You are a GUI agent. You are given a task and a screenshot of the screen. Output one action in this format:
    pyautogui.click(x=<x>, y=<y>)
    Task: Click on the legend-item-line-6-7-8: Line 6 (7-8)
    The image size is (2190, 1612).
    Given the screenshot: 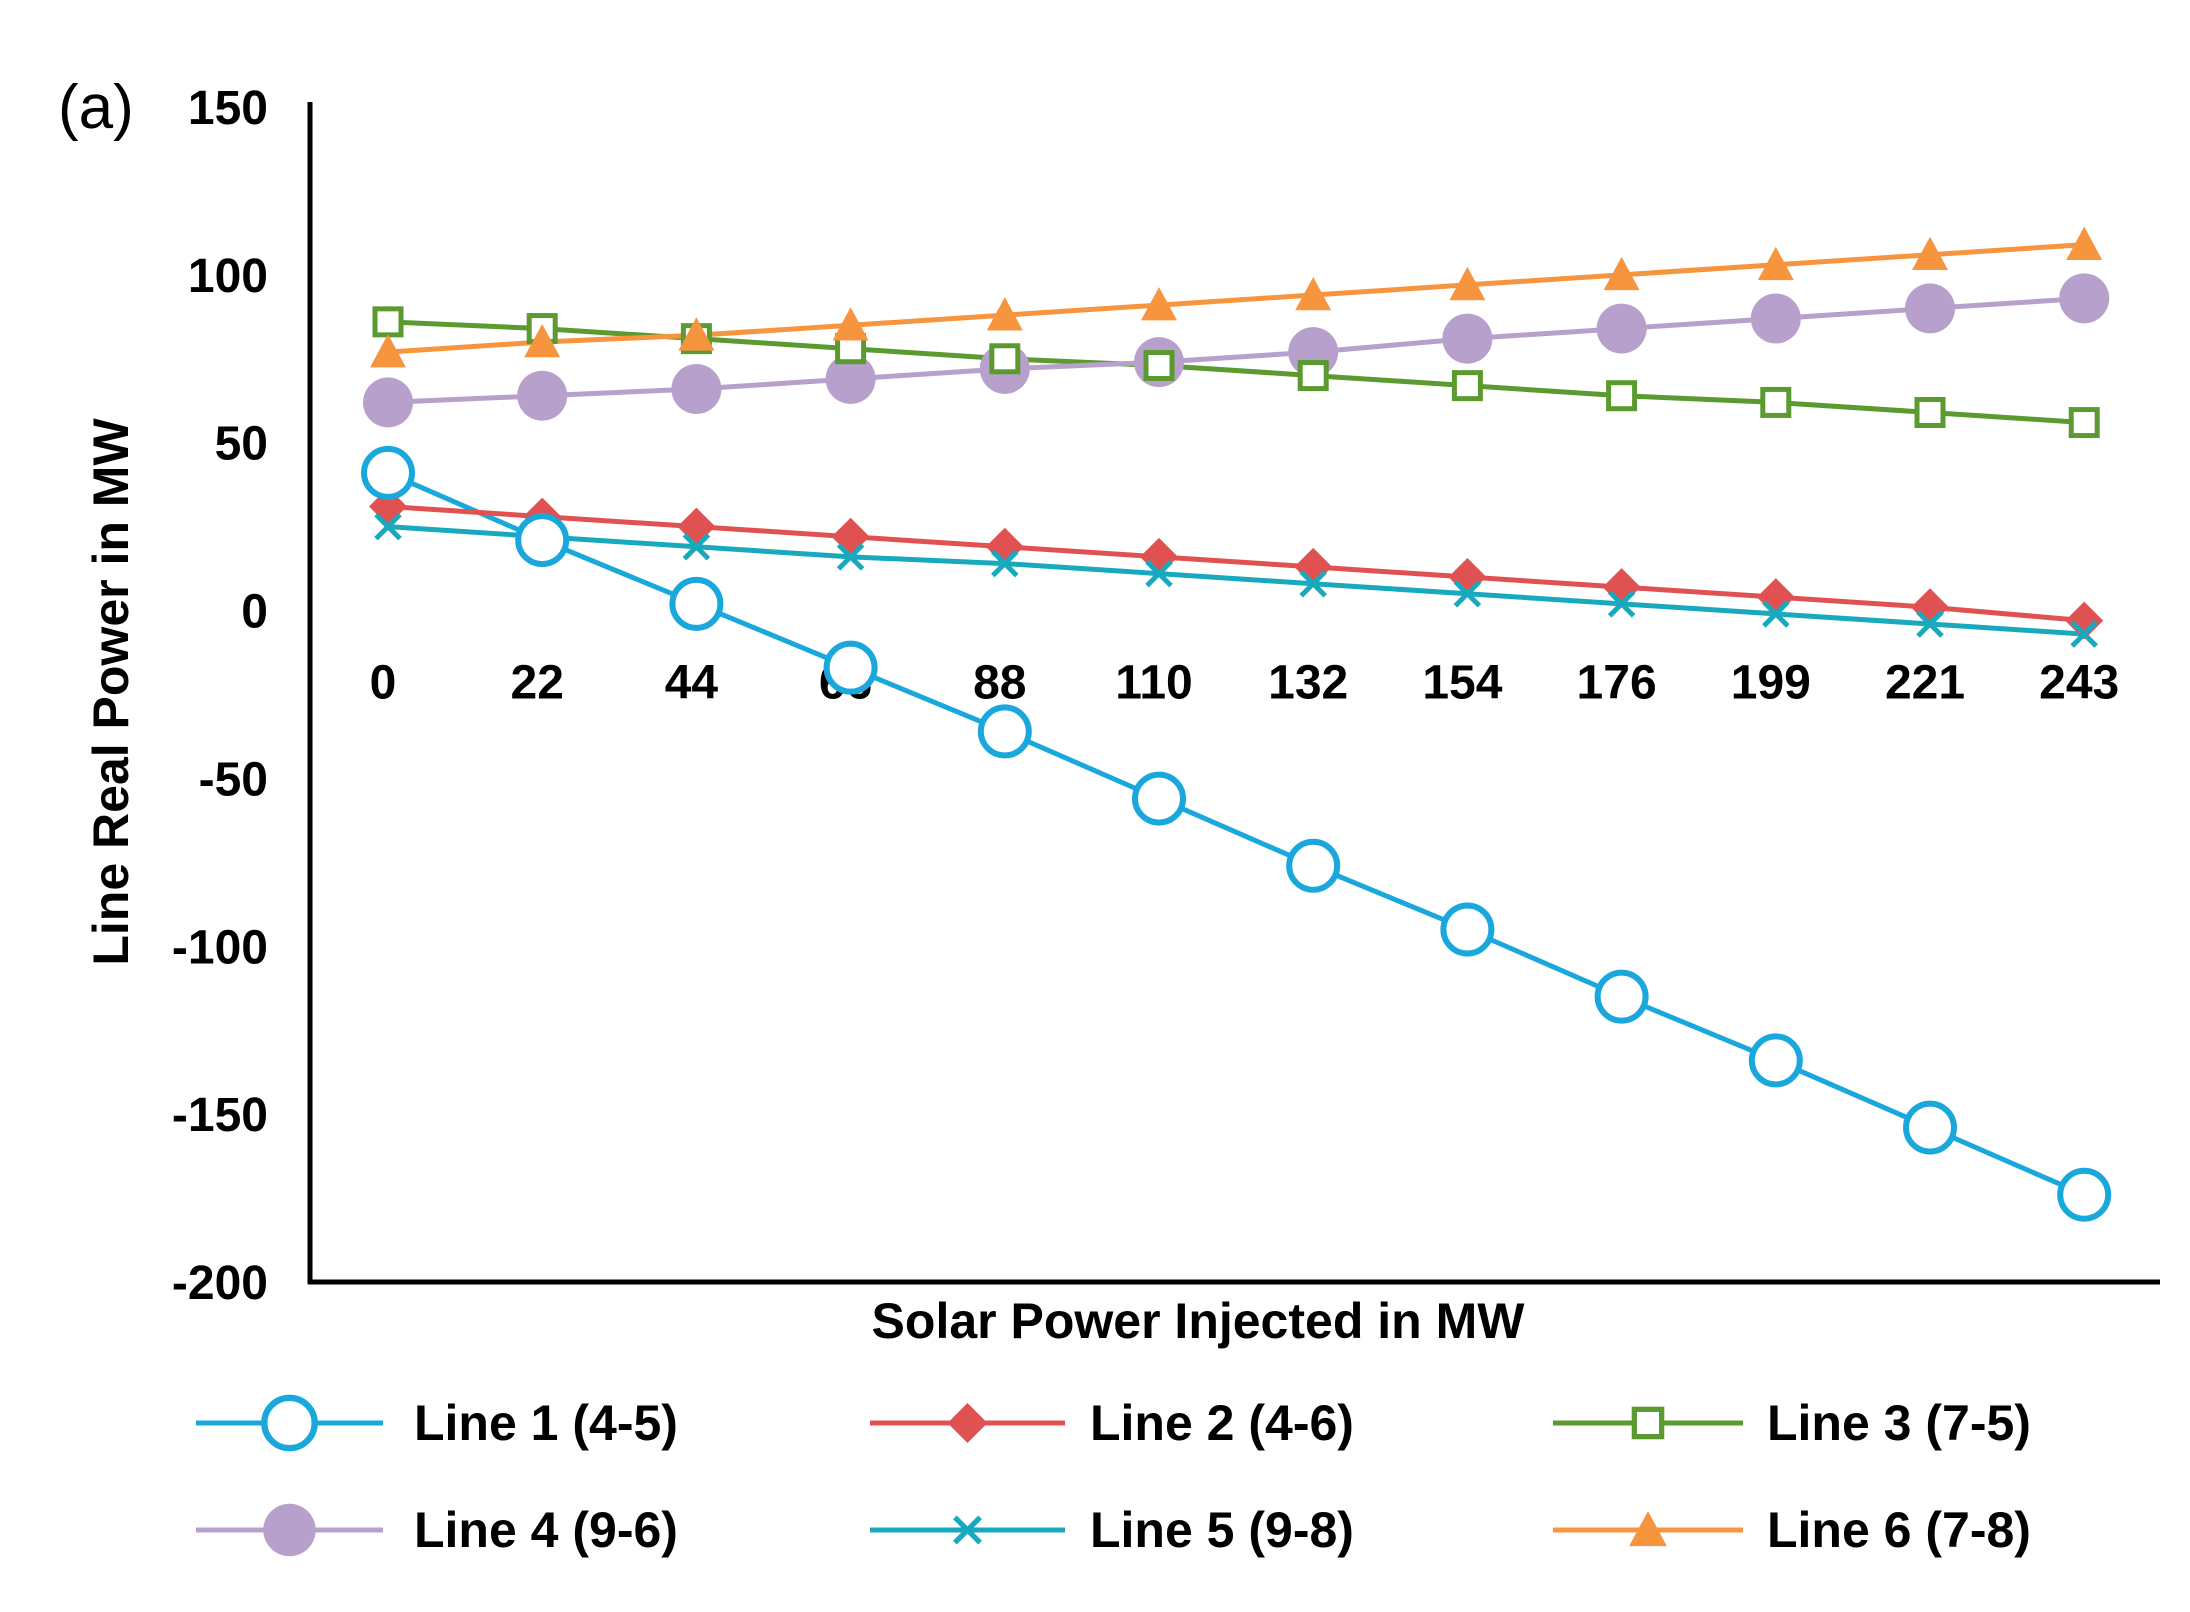 What is the action you would take?
    pyautogui.click(x=1792, y=1530)
    